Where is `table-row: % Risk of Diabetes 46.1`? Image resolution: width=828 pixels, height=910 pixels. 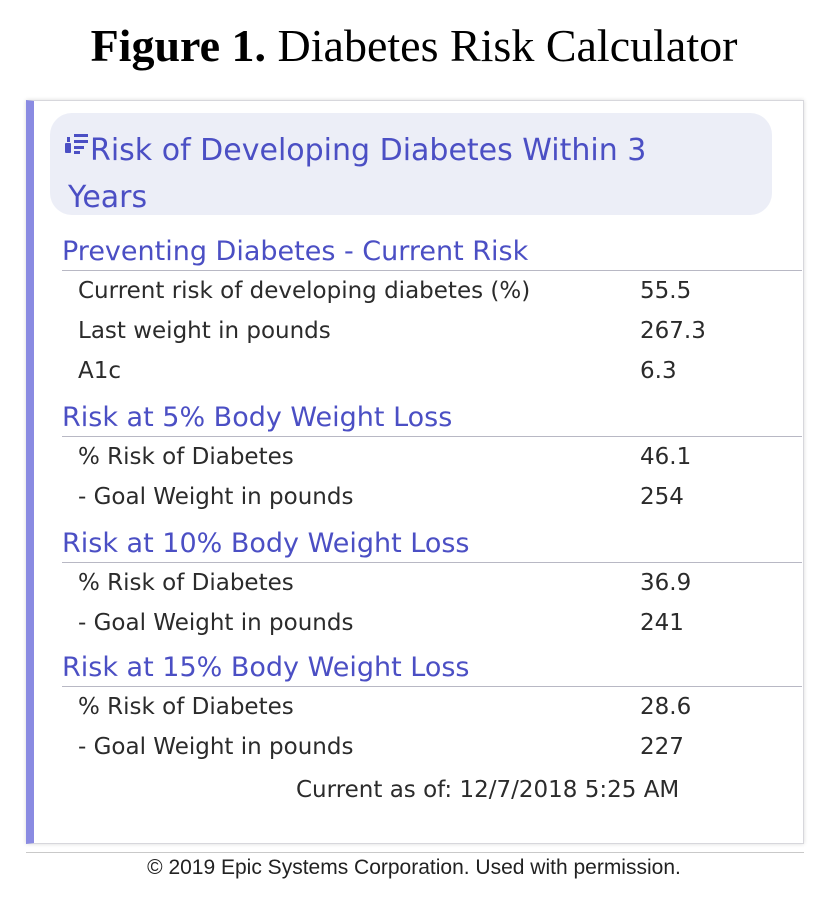 table-row: % Risk of Diabetes 46.1 is located at coordinates (432, 457).